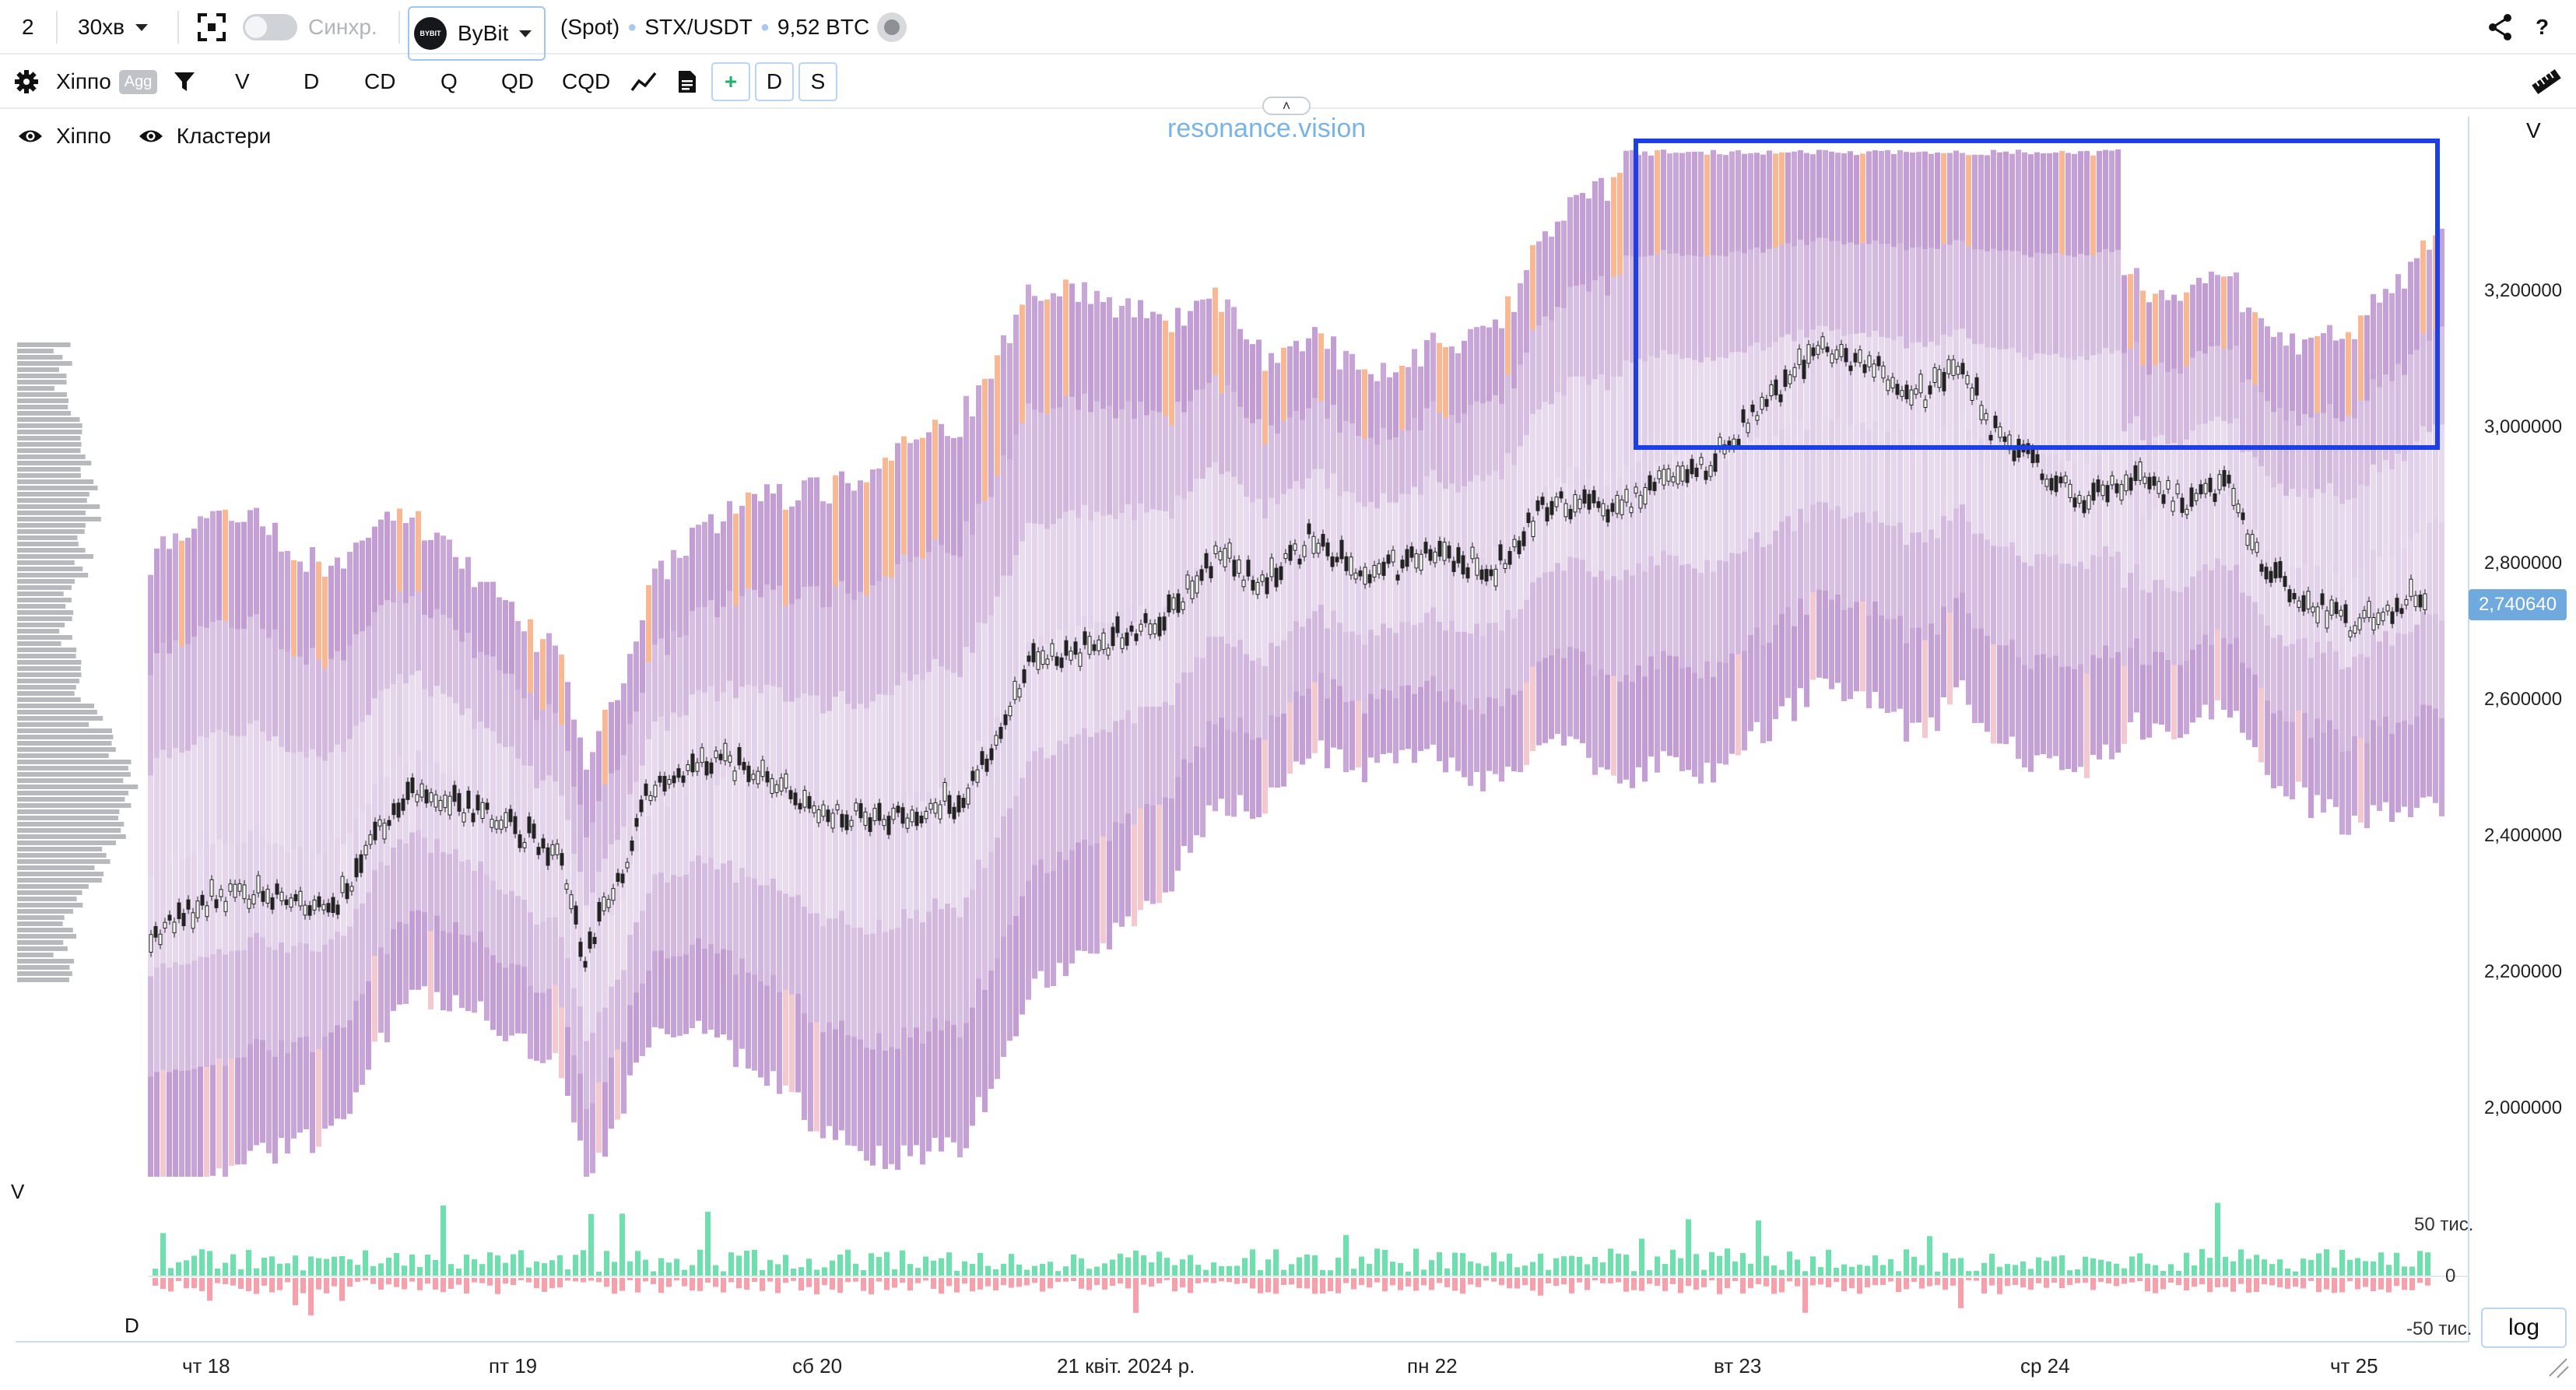 The width and height of the screenshot is (2576, 1390). What do you see at coordinates (380, 81) in the screenshot?
I see `indicator-cd-button: CD` at bounding box center [380, 81].